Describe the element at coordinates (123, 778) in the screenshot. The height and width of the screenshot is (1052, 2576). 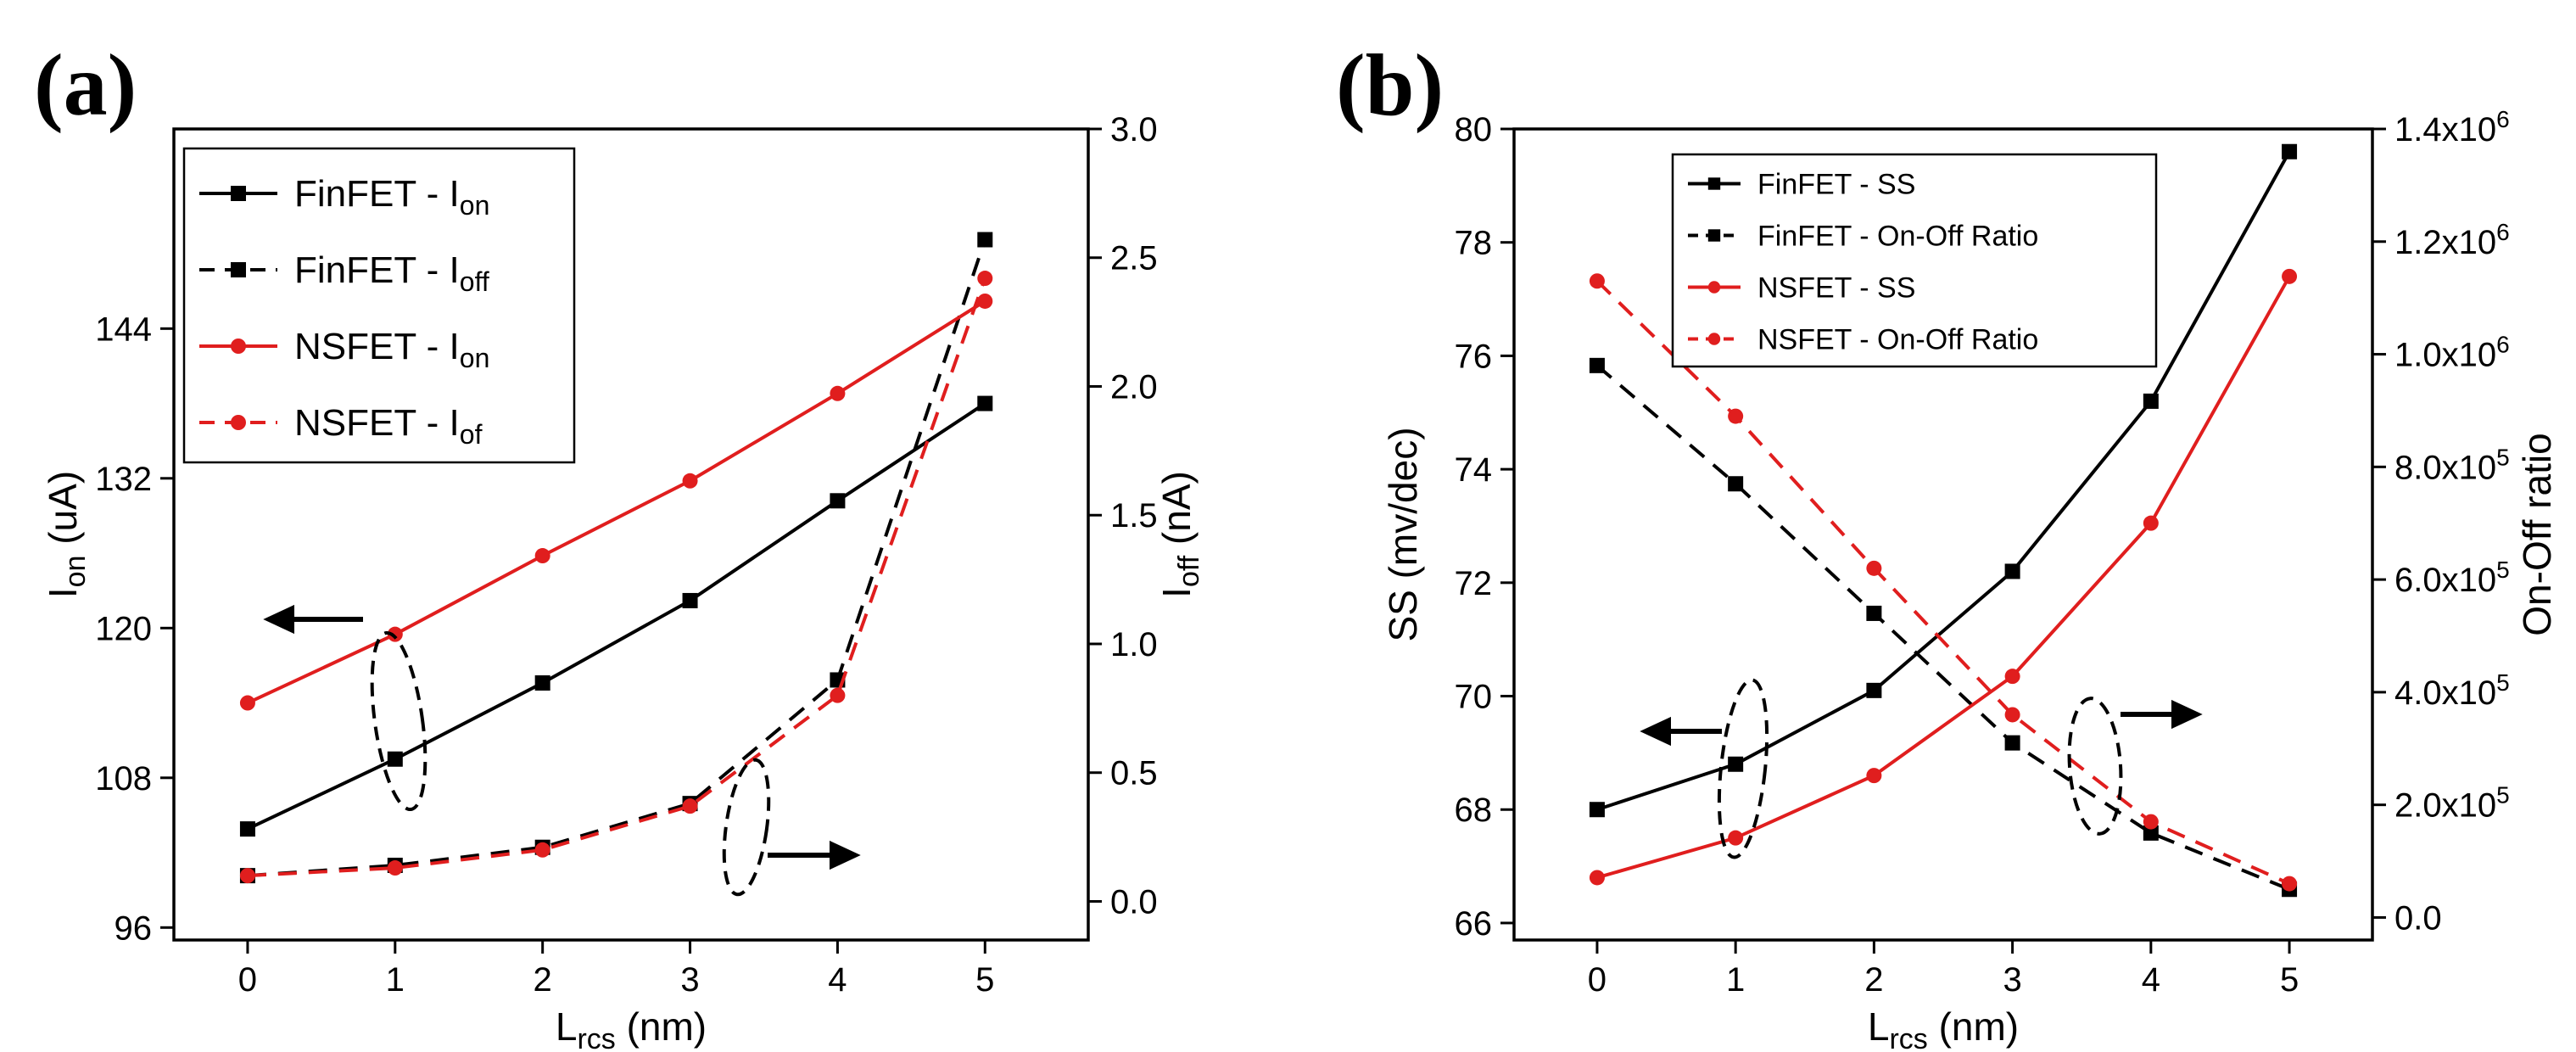
I see `y-tick-label: 108` at that location.